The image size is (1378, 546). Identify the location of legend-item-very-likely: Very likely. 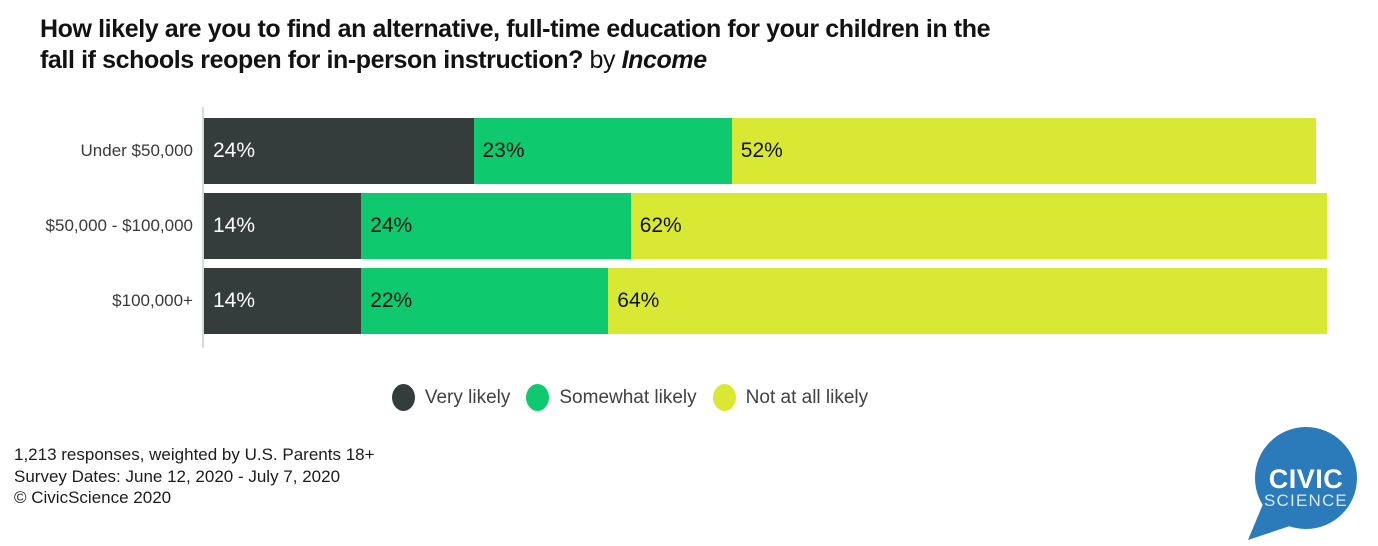
(451, 397).